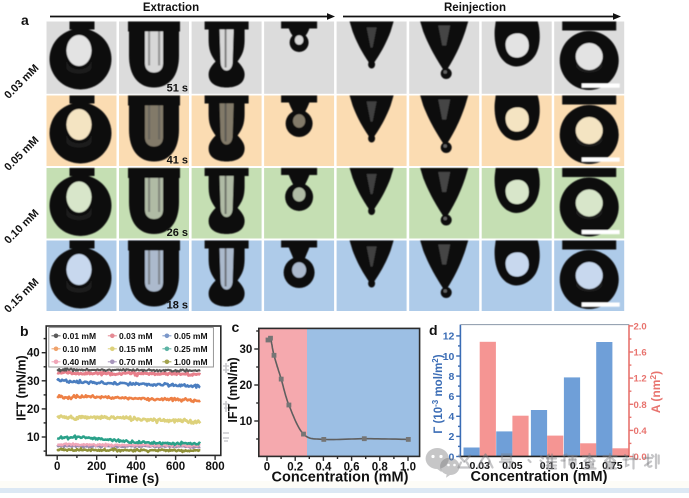 Image resolution: width=689 pixels, height=498 pixels. What do you see at coordinates (475, 8) in the screenshot?
I see `svg-text: Reinjection` at bounding box center [475, 8].